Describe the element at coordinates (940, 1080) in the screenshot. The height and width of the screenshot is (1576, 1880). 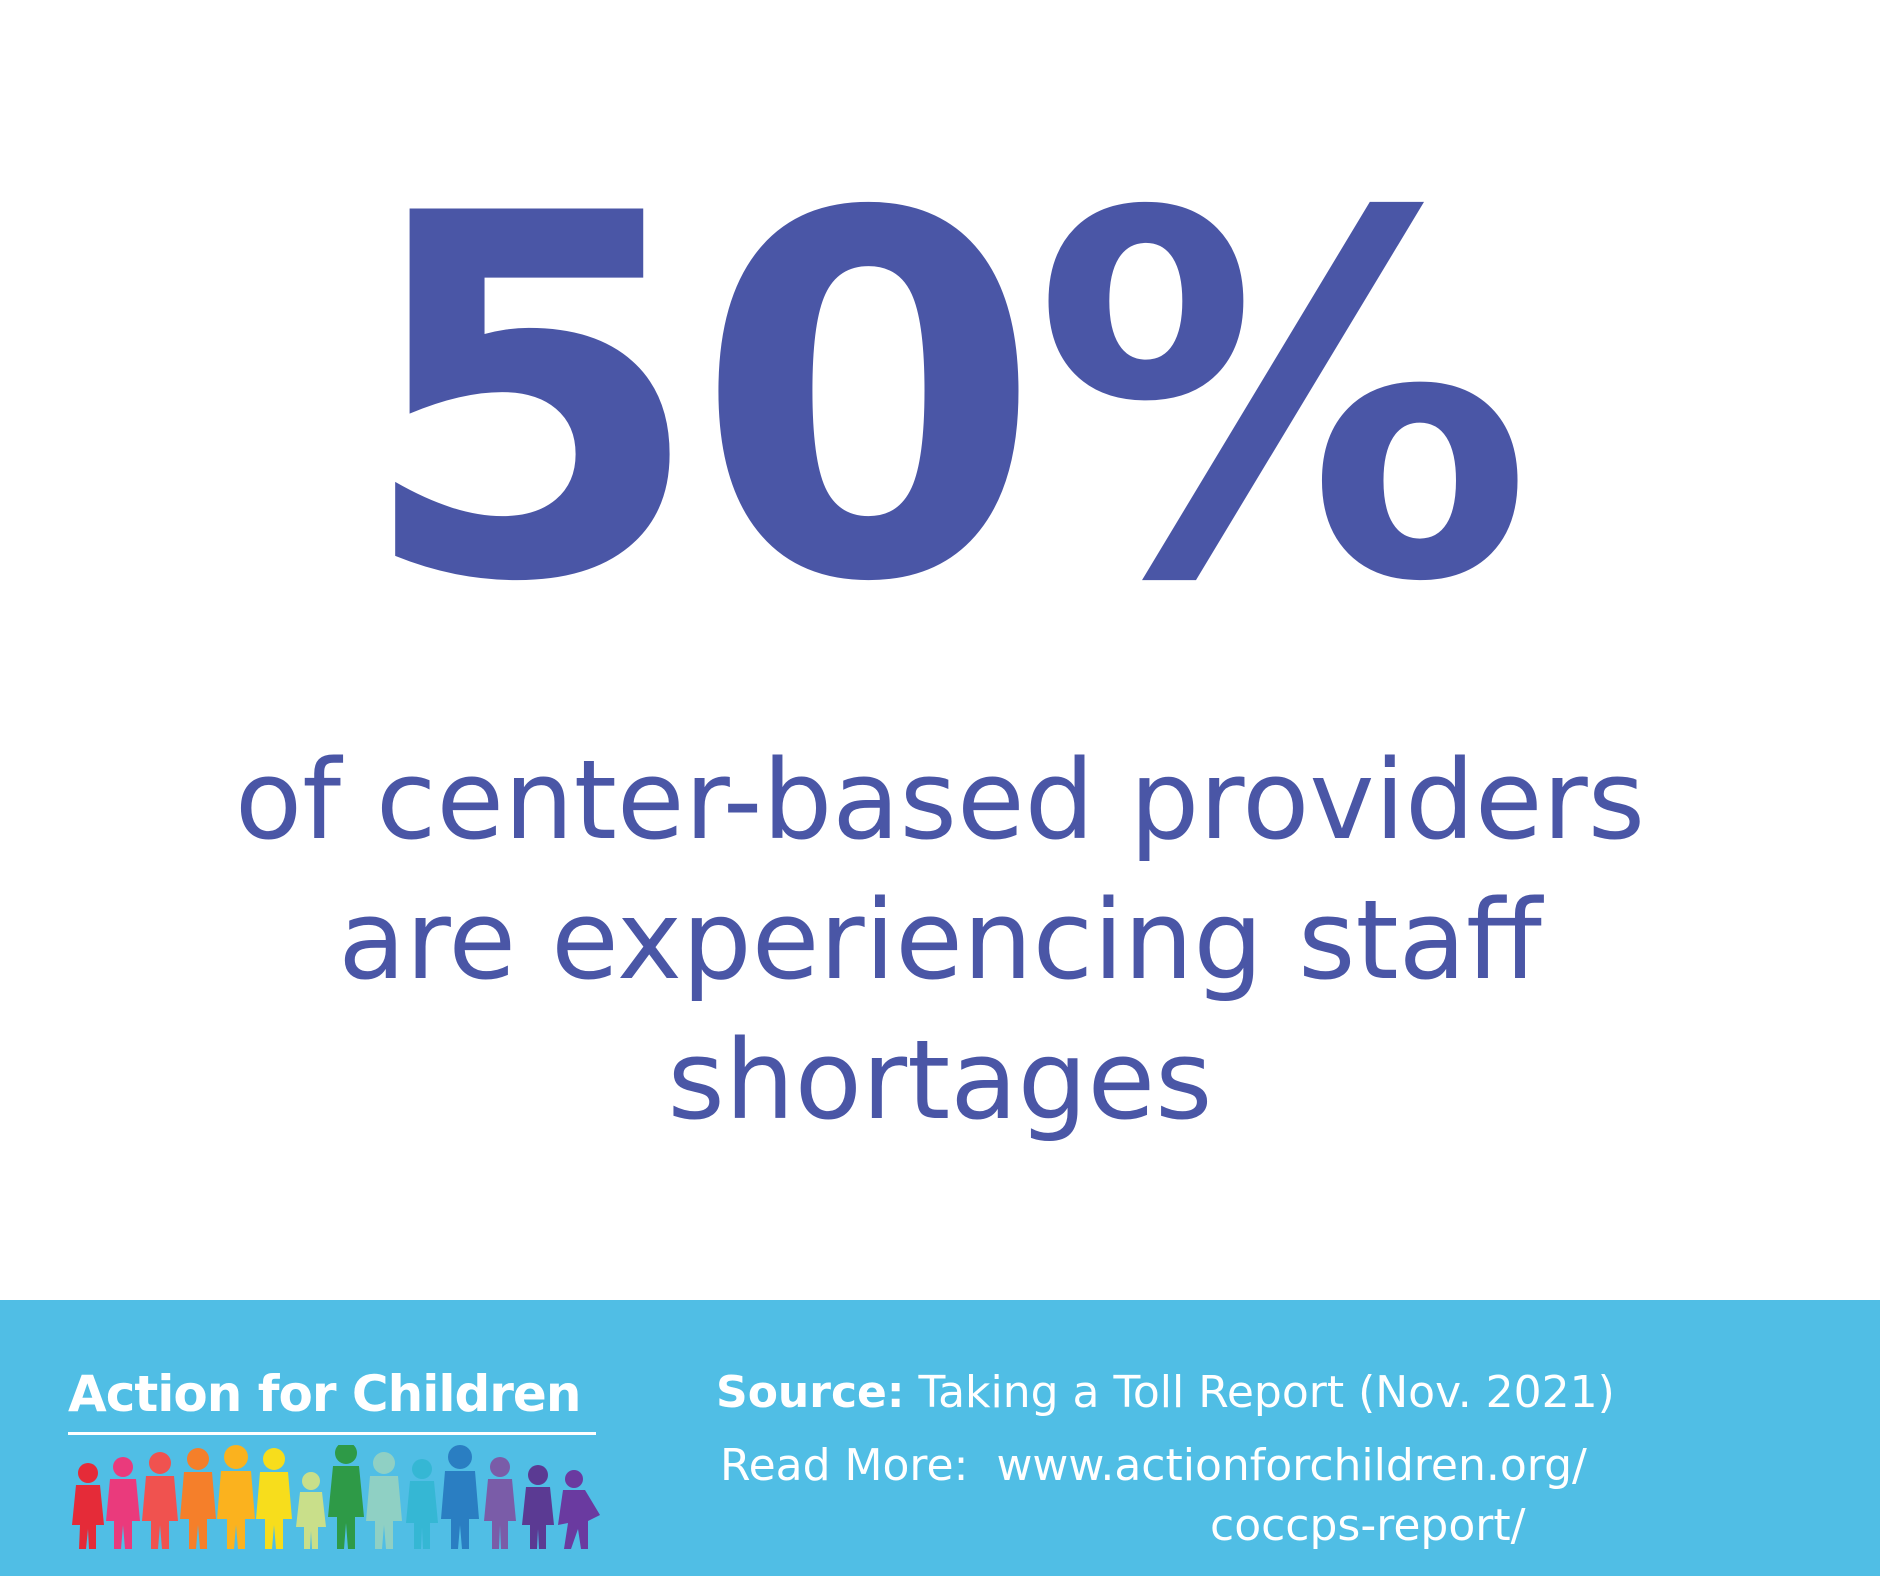
I see `statement-line: shortages` at that location.